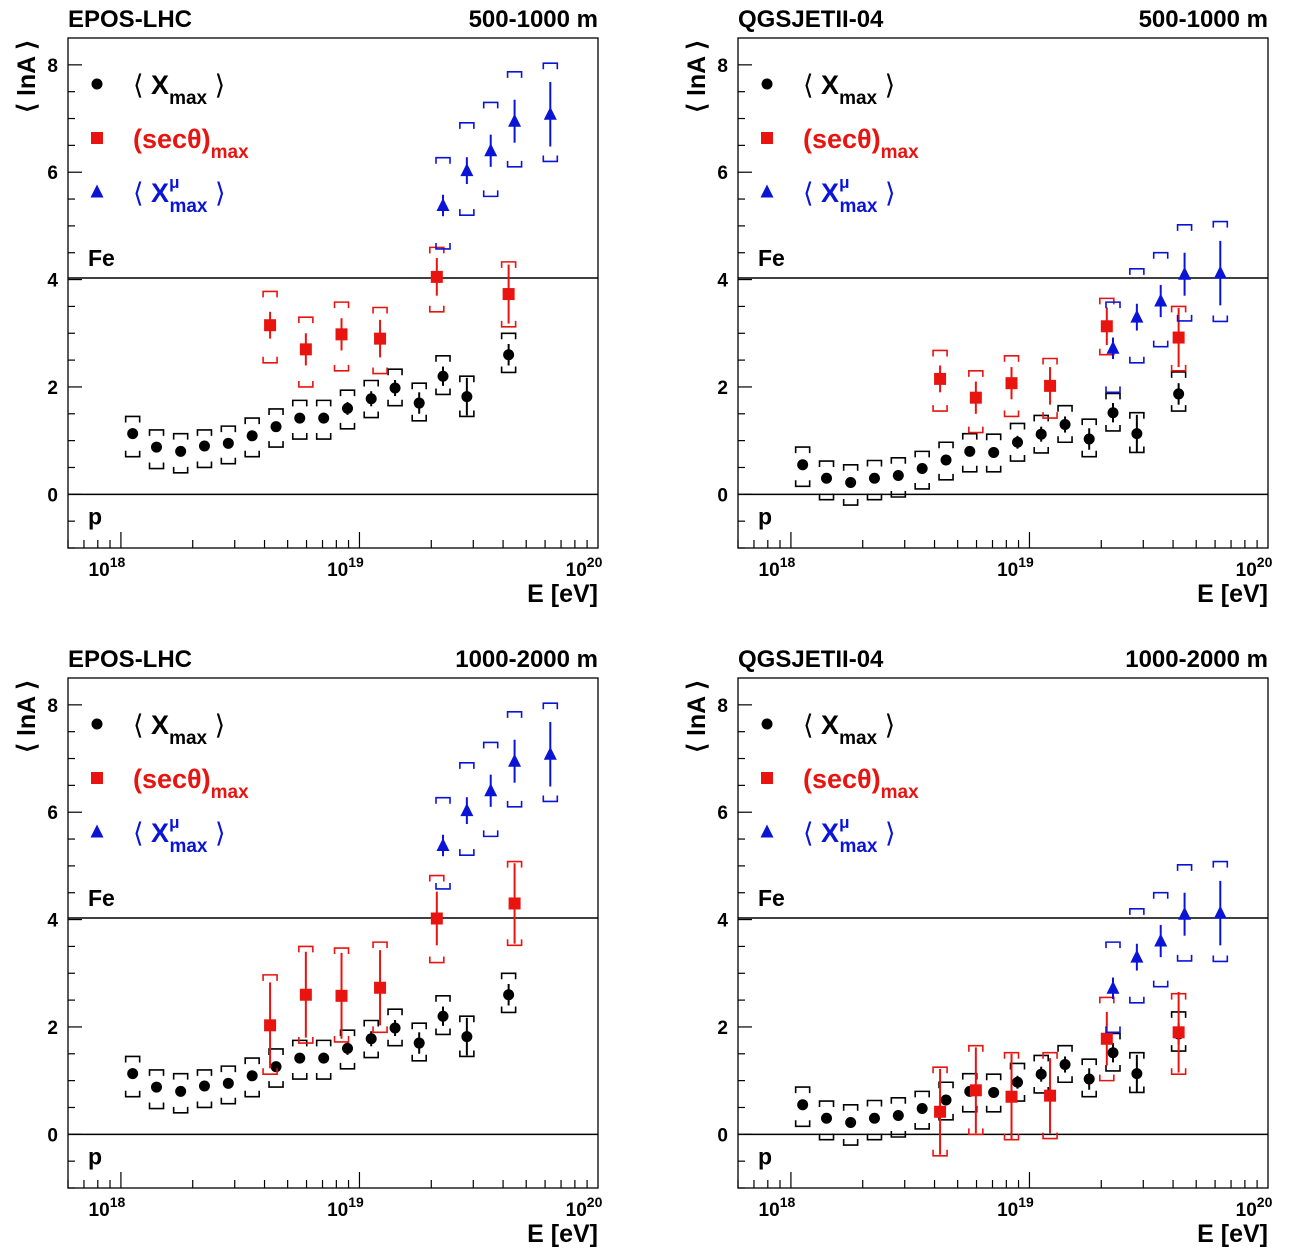 This screenshot has width=1309, height=1257. I want to click on panel-title-distance: 1000-2000 m, so click(1196, 659).